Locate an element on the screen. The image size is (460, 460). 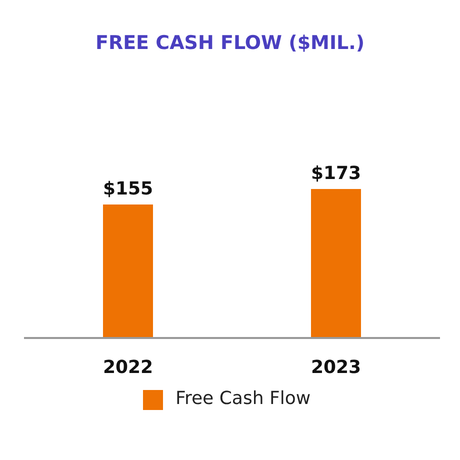
data-label: $155 is located at coordinates (128, 189).